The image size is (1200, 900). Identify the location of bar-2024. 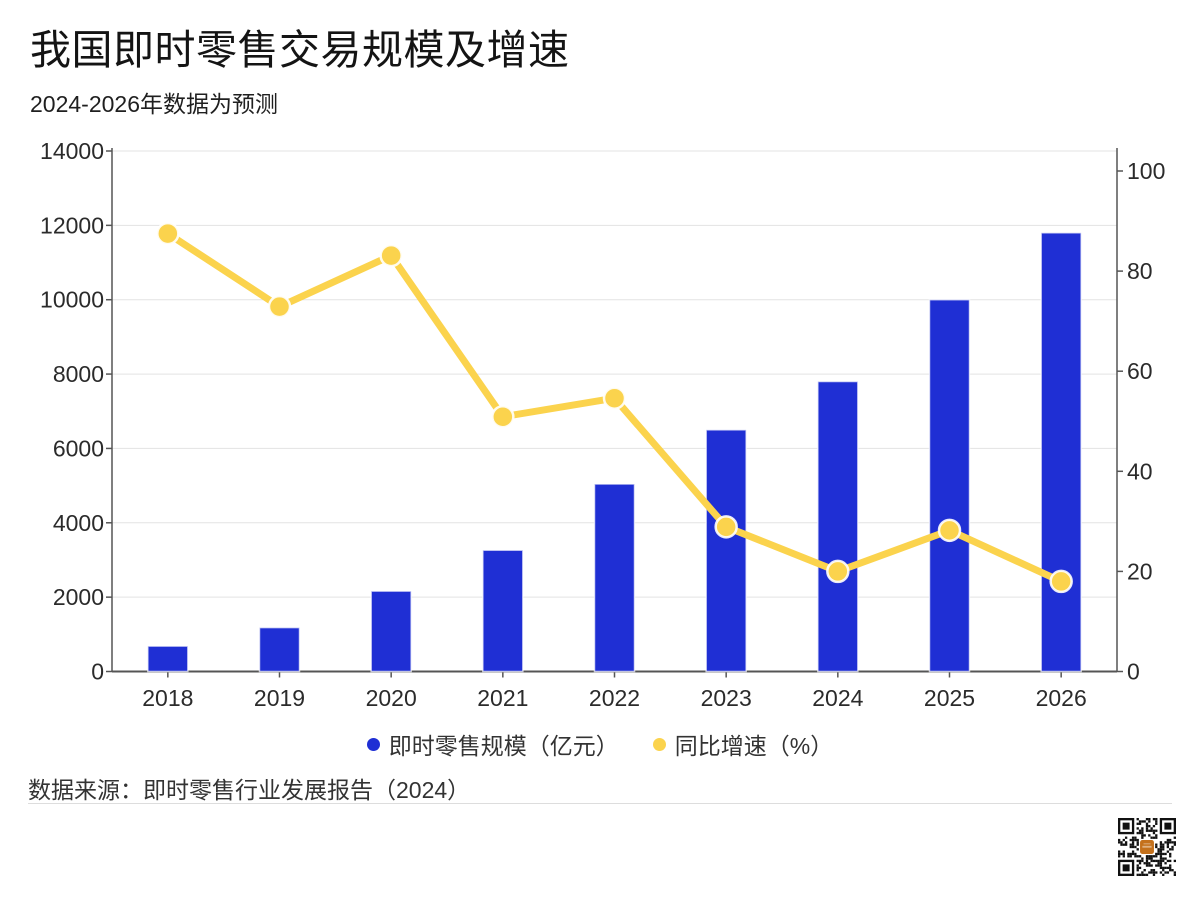
(838, 526).